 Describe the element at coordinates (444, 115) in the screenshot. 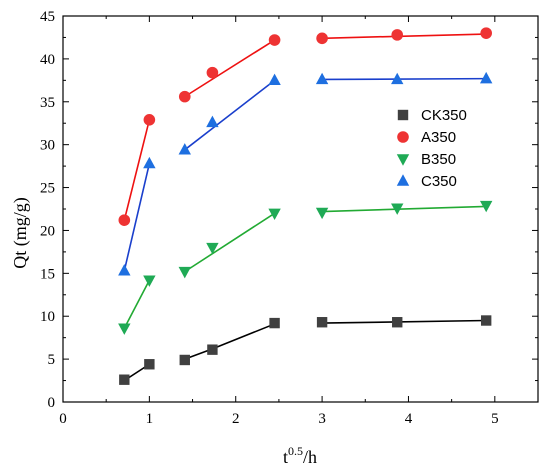

I see `legend-label-ck350: CK350` at that location.